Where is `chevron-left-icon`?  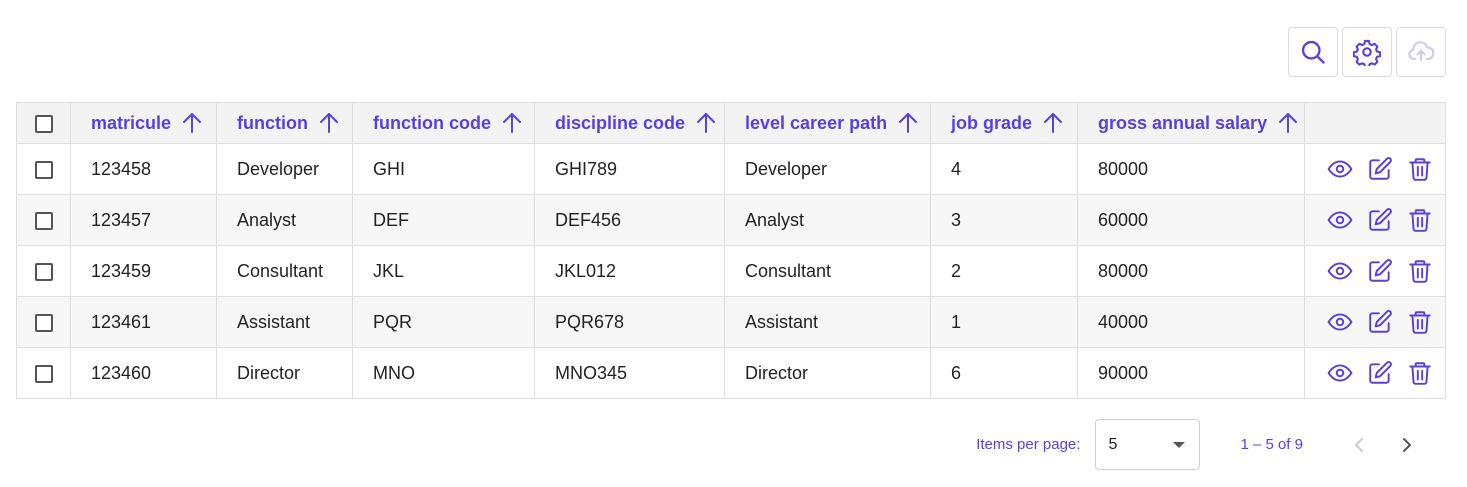 chevron-left-icon is located at coordinates (1359, 444).